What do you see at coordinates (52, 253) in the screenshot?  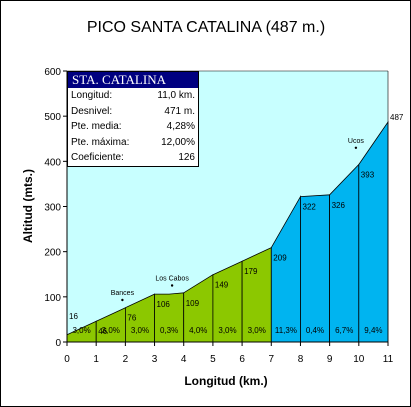 I see `y-tick-label-2: 200` at bounding box center [52, 253].